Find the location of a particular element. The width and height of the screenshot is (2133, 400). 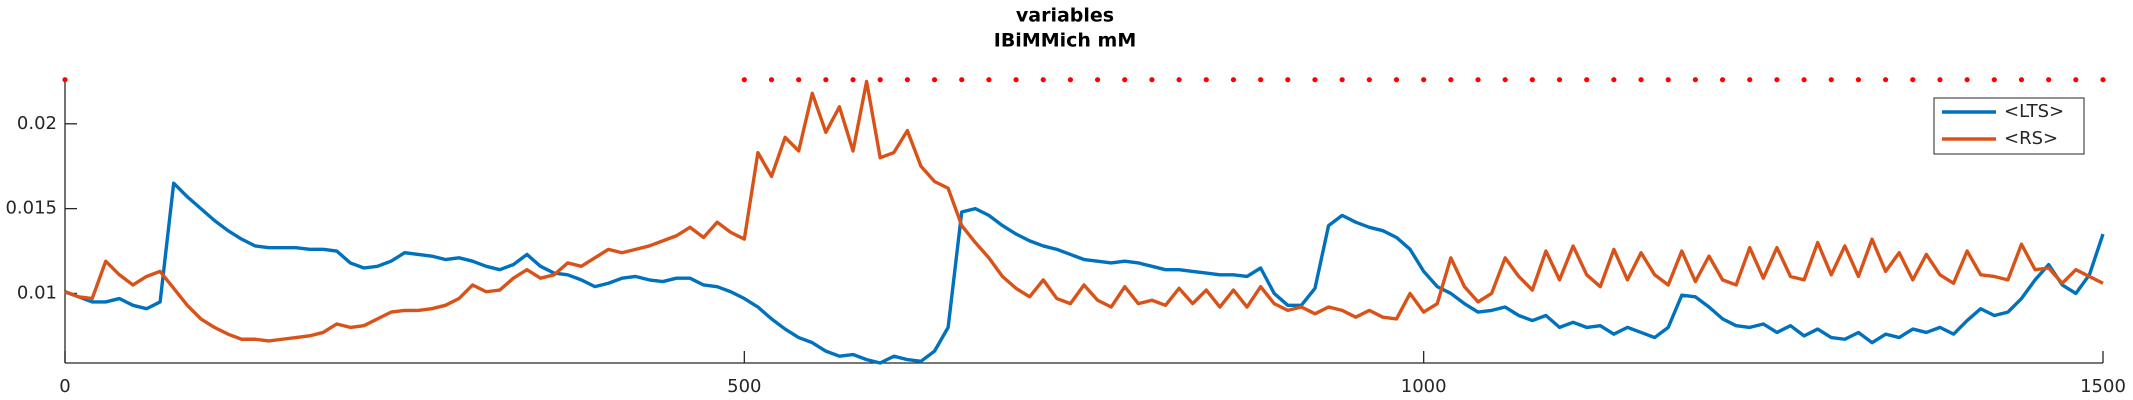

y-tick-label: 0.02 is located at coordinates (37, 123).